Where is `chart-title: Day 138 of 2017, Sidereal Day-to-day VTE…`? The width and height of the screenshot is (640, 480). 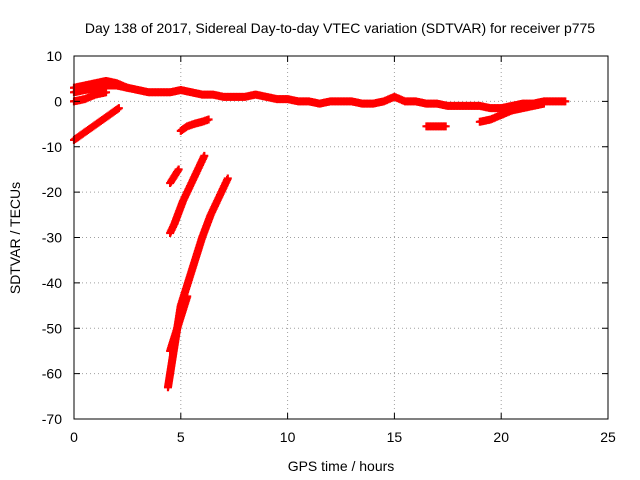
chart-title: Day 138 of 2017, Sidereal Day-to-day VTE… is located at coordinates (340, 28).